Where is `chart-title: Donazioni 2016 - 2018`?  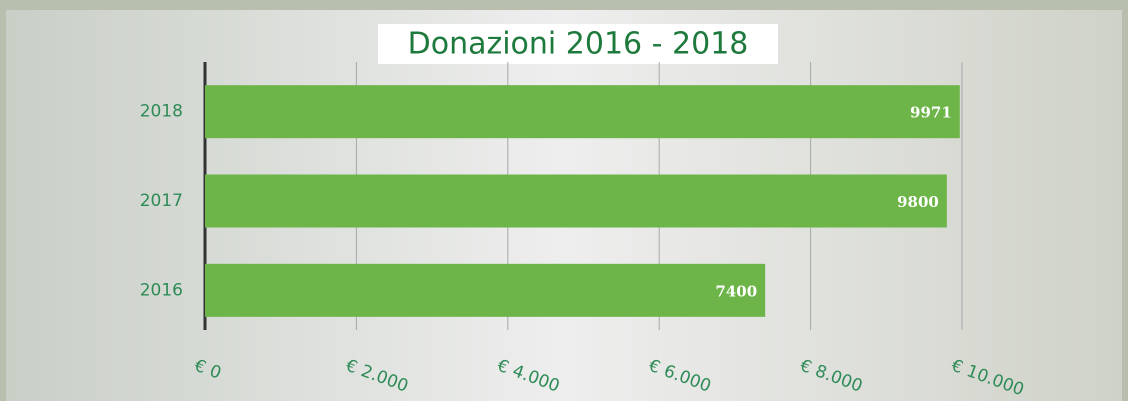
chart-title: Donazioni 2016 - 2018 is located at coordinates (578, 44).